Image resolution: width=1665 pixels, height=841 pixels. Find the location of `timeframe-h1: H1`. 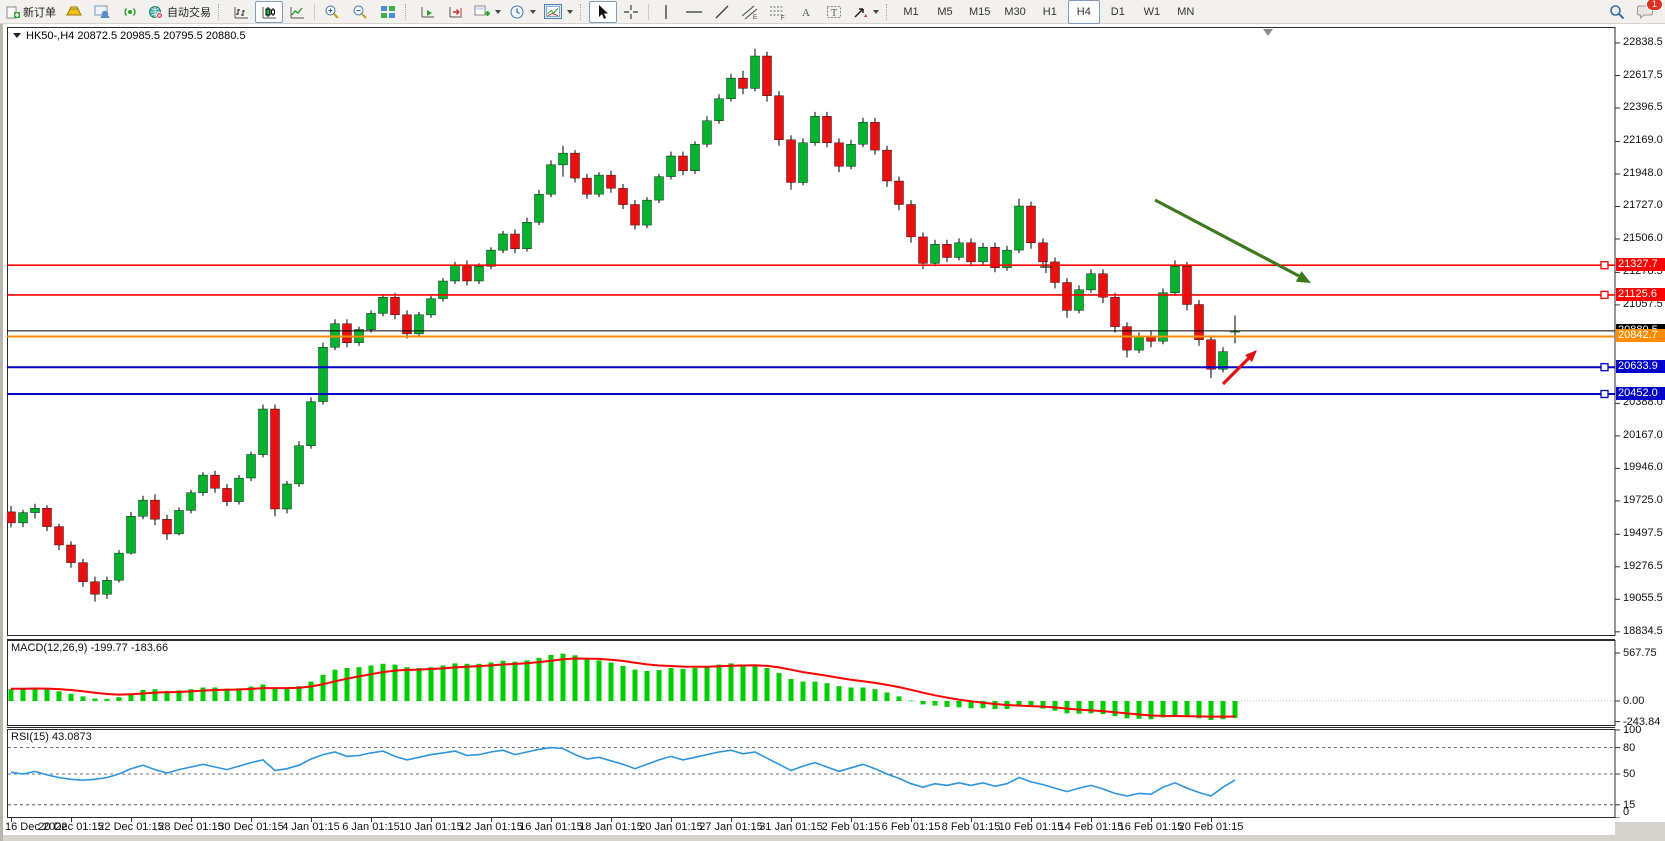

timeframe-h1: H1 is located at coordinates (1049, 11).